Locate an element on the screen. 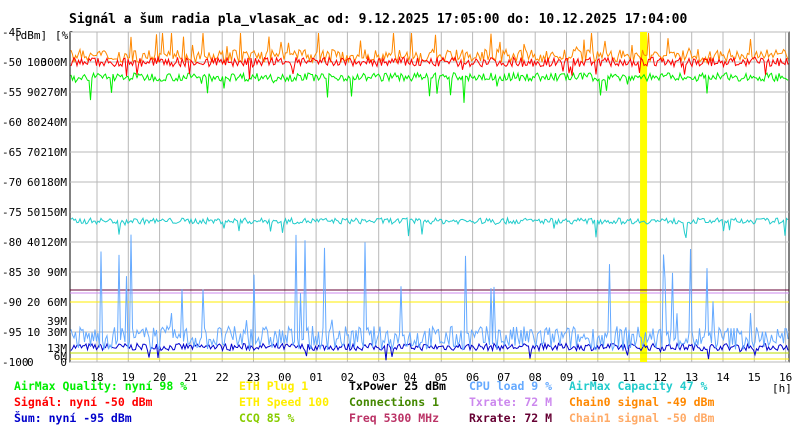 The image size is (800, 430). legend-item: ETH Speed 100 is located at coordinates (284, 402).